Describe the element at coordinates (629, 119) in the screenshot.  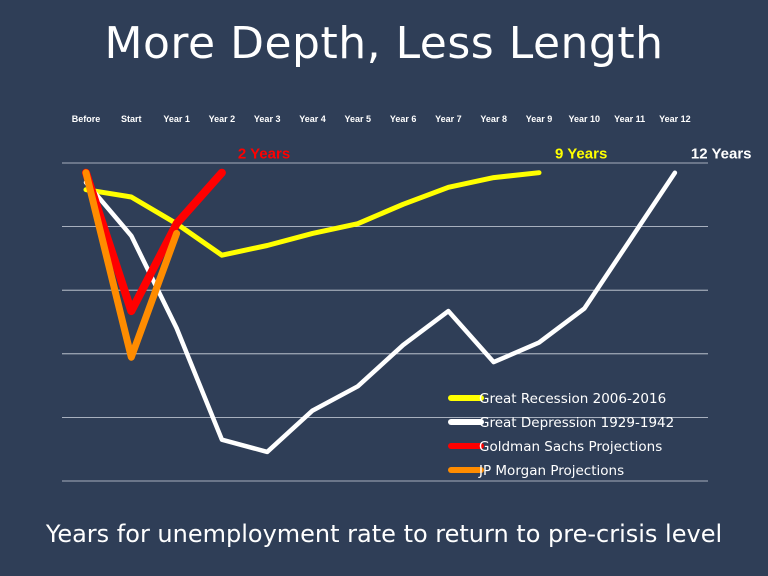
I see `x-tick-label: Year 11` at that location.